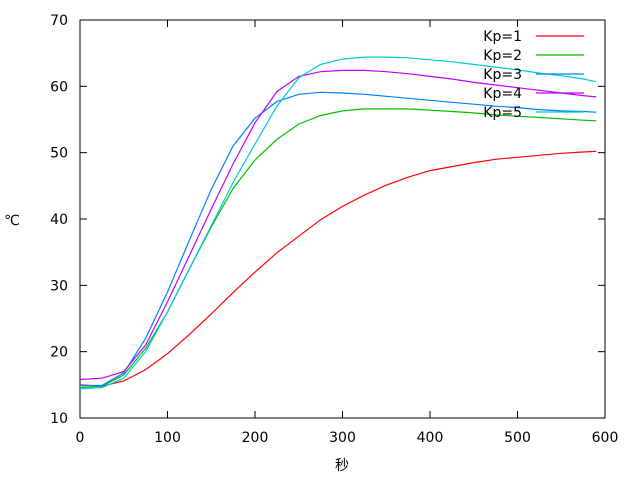 Image resolution: width=640 pixels, height=480 pixels. I want to click on x-tick-label: 0, so click(80, 438).